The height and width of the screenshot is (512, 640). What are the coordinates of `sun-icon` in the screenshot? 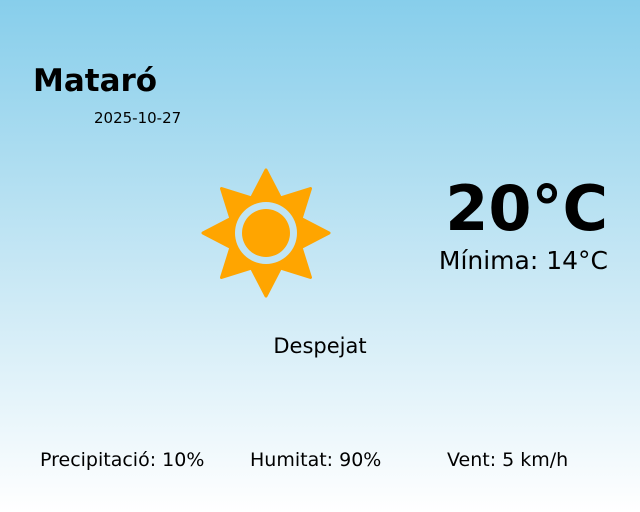 It's located at (266, 233).